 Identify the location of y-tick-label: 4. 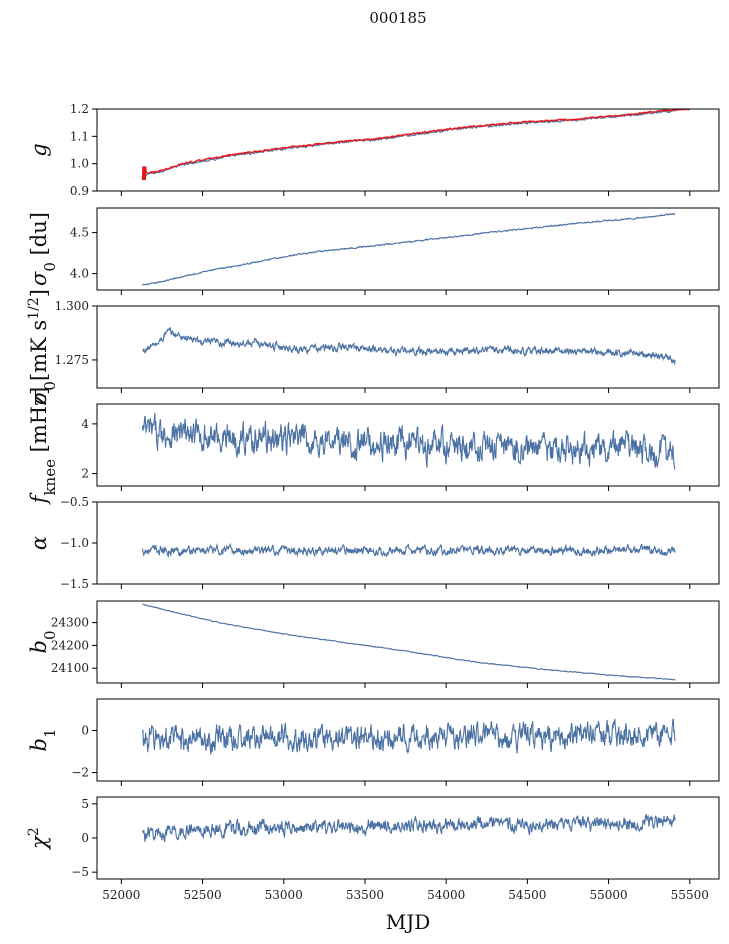
(85, 424).